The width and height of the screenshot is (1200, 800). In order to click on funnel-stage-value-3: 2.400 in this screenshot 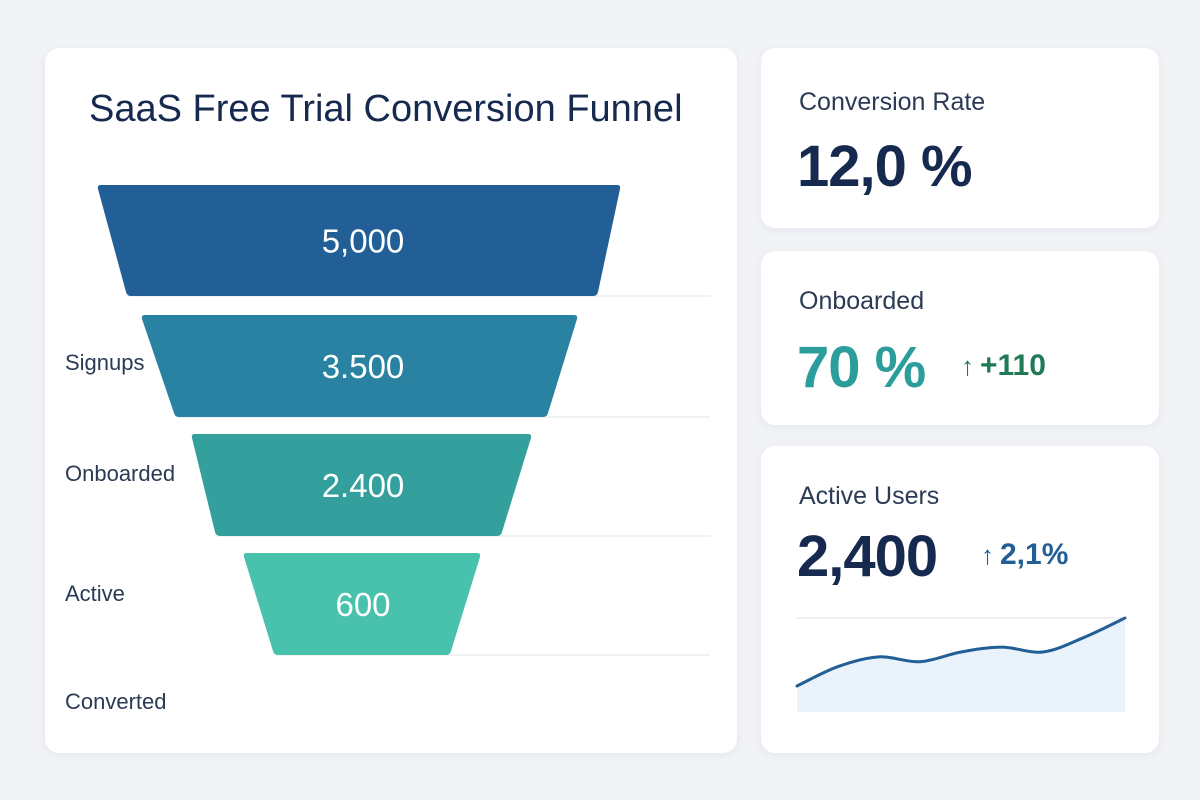, I will do `click(363, 485)`.